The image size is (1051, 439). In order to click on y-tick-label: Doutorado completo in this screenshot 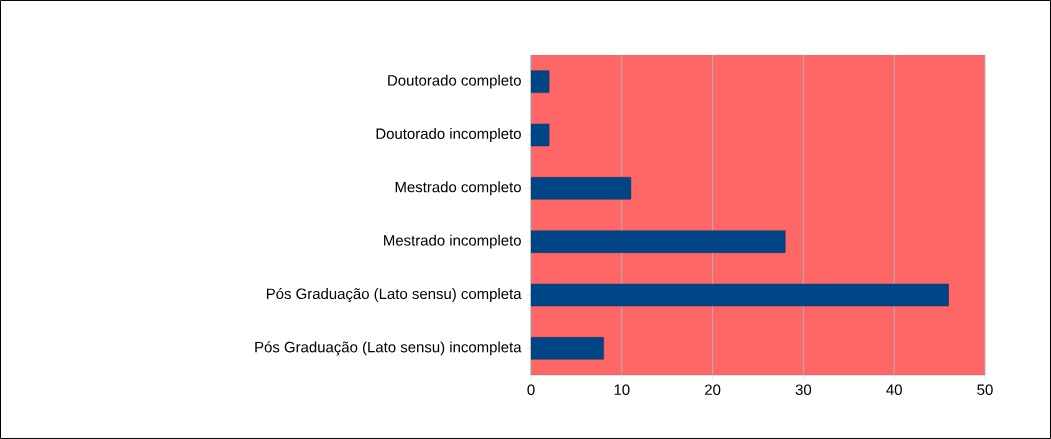, I will do `click(454, 81)`.